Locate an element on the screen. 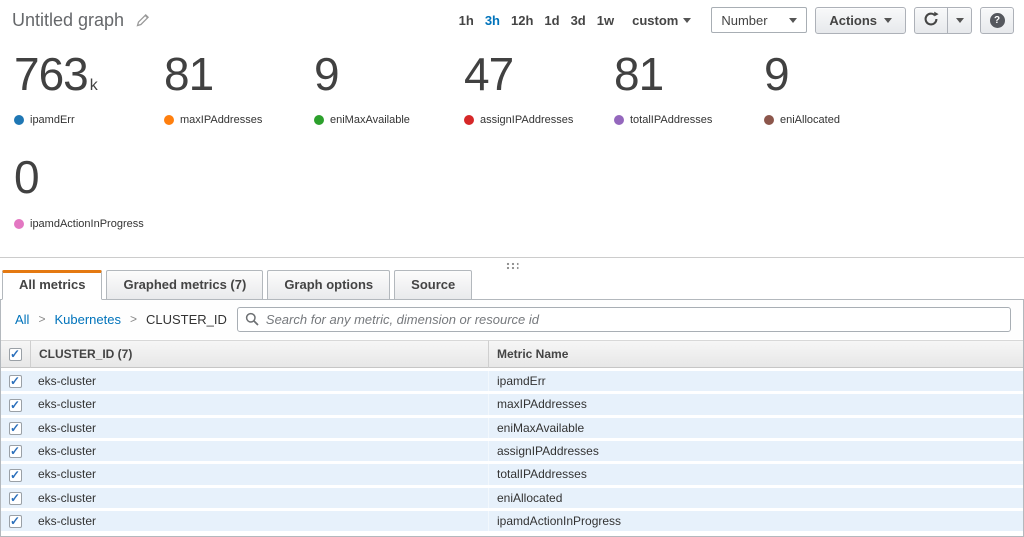 The width and height of the screenshot is (1024, 537). metric-search is located at coordinates (623, 319).